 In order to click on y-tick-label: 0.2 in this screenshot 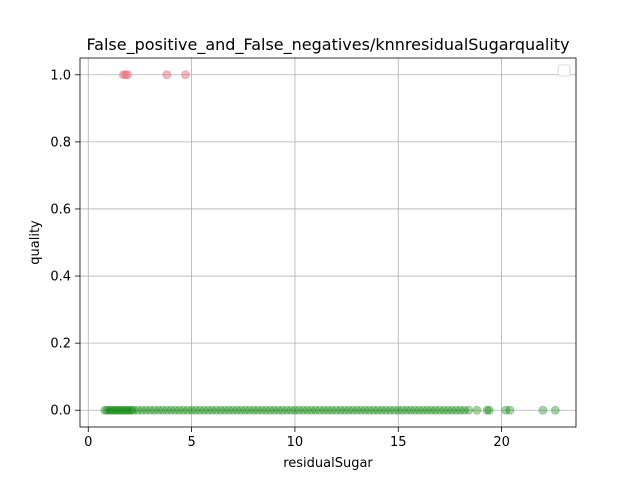, I will do `click(60, 344)`.